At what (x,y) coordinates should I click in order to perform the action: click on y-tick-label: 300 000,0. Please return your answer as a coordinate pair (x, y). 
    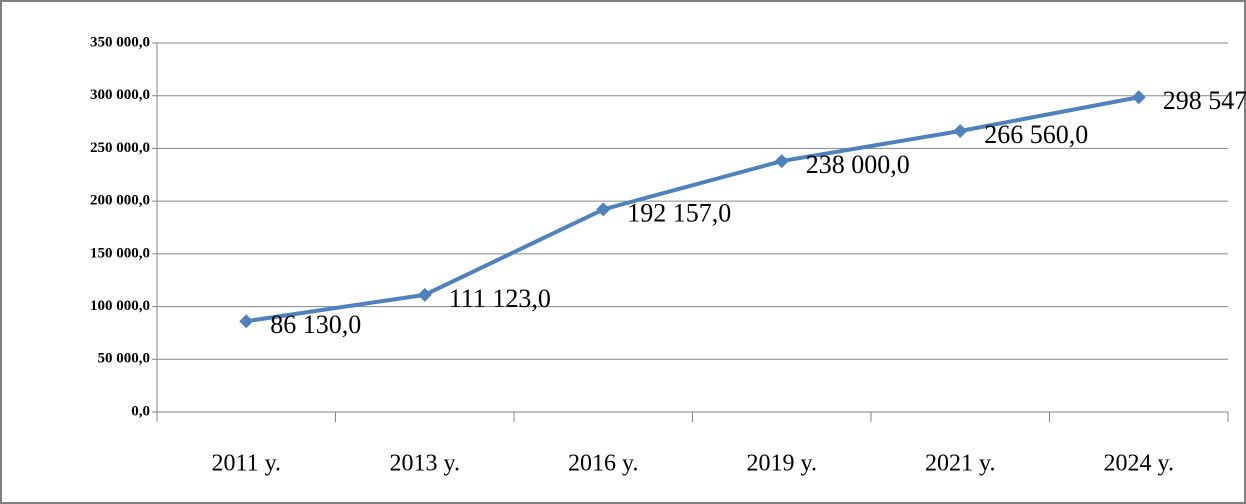
    Looking at the image, I should click on (120, 95).